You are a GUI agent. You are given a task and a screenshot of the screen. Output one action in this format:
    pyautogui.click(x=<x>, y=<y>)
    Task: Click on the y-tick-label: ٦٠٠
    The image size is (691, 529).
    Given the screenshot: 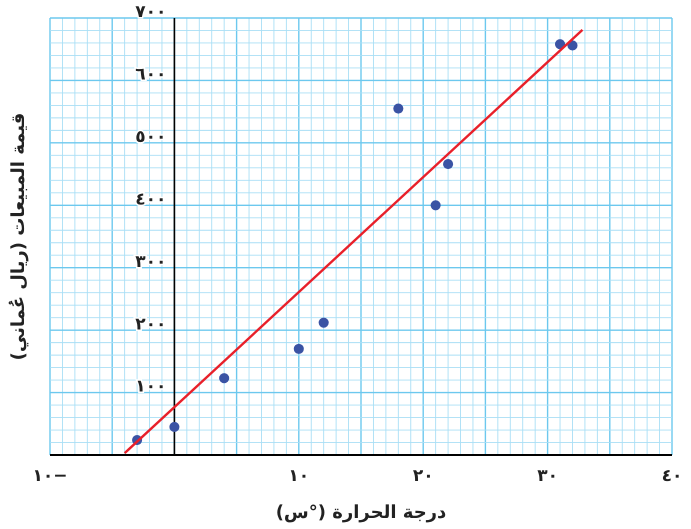 What is the action you would take?
    pyautogui.click(x=150, y=74)
    